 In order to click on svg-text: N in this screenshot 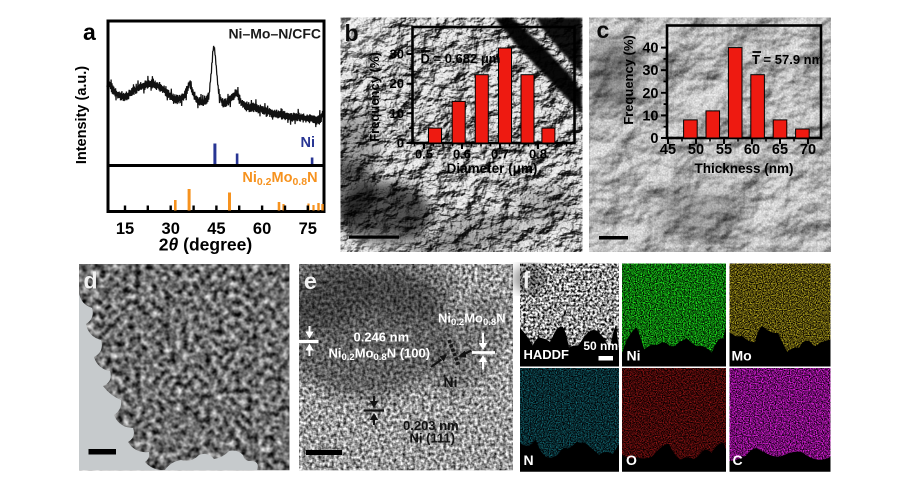, I will do `click(529, 460)`.